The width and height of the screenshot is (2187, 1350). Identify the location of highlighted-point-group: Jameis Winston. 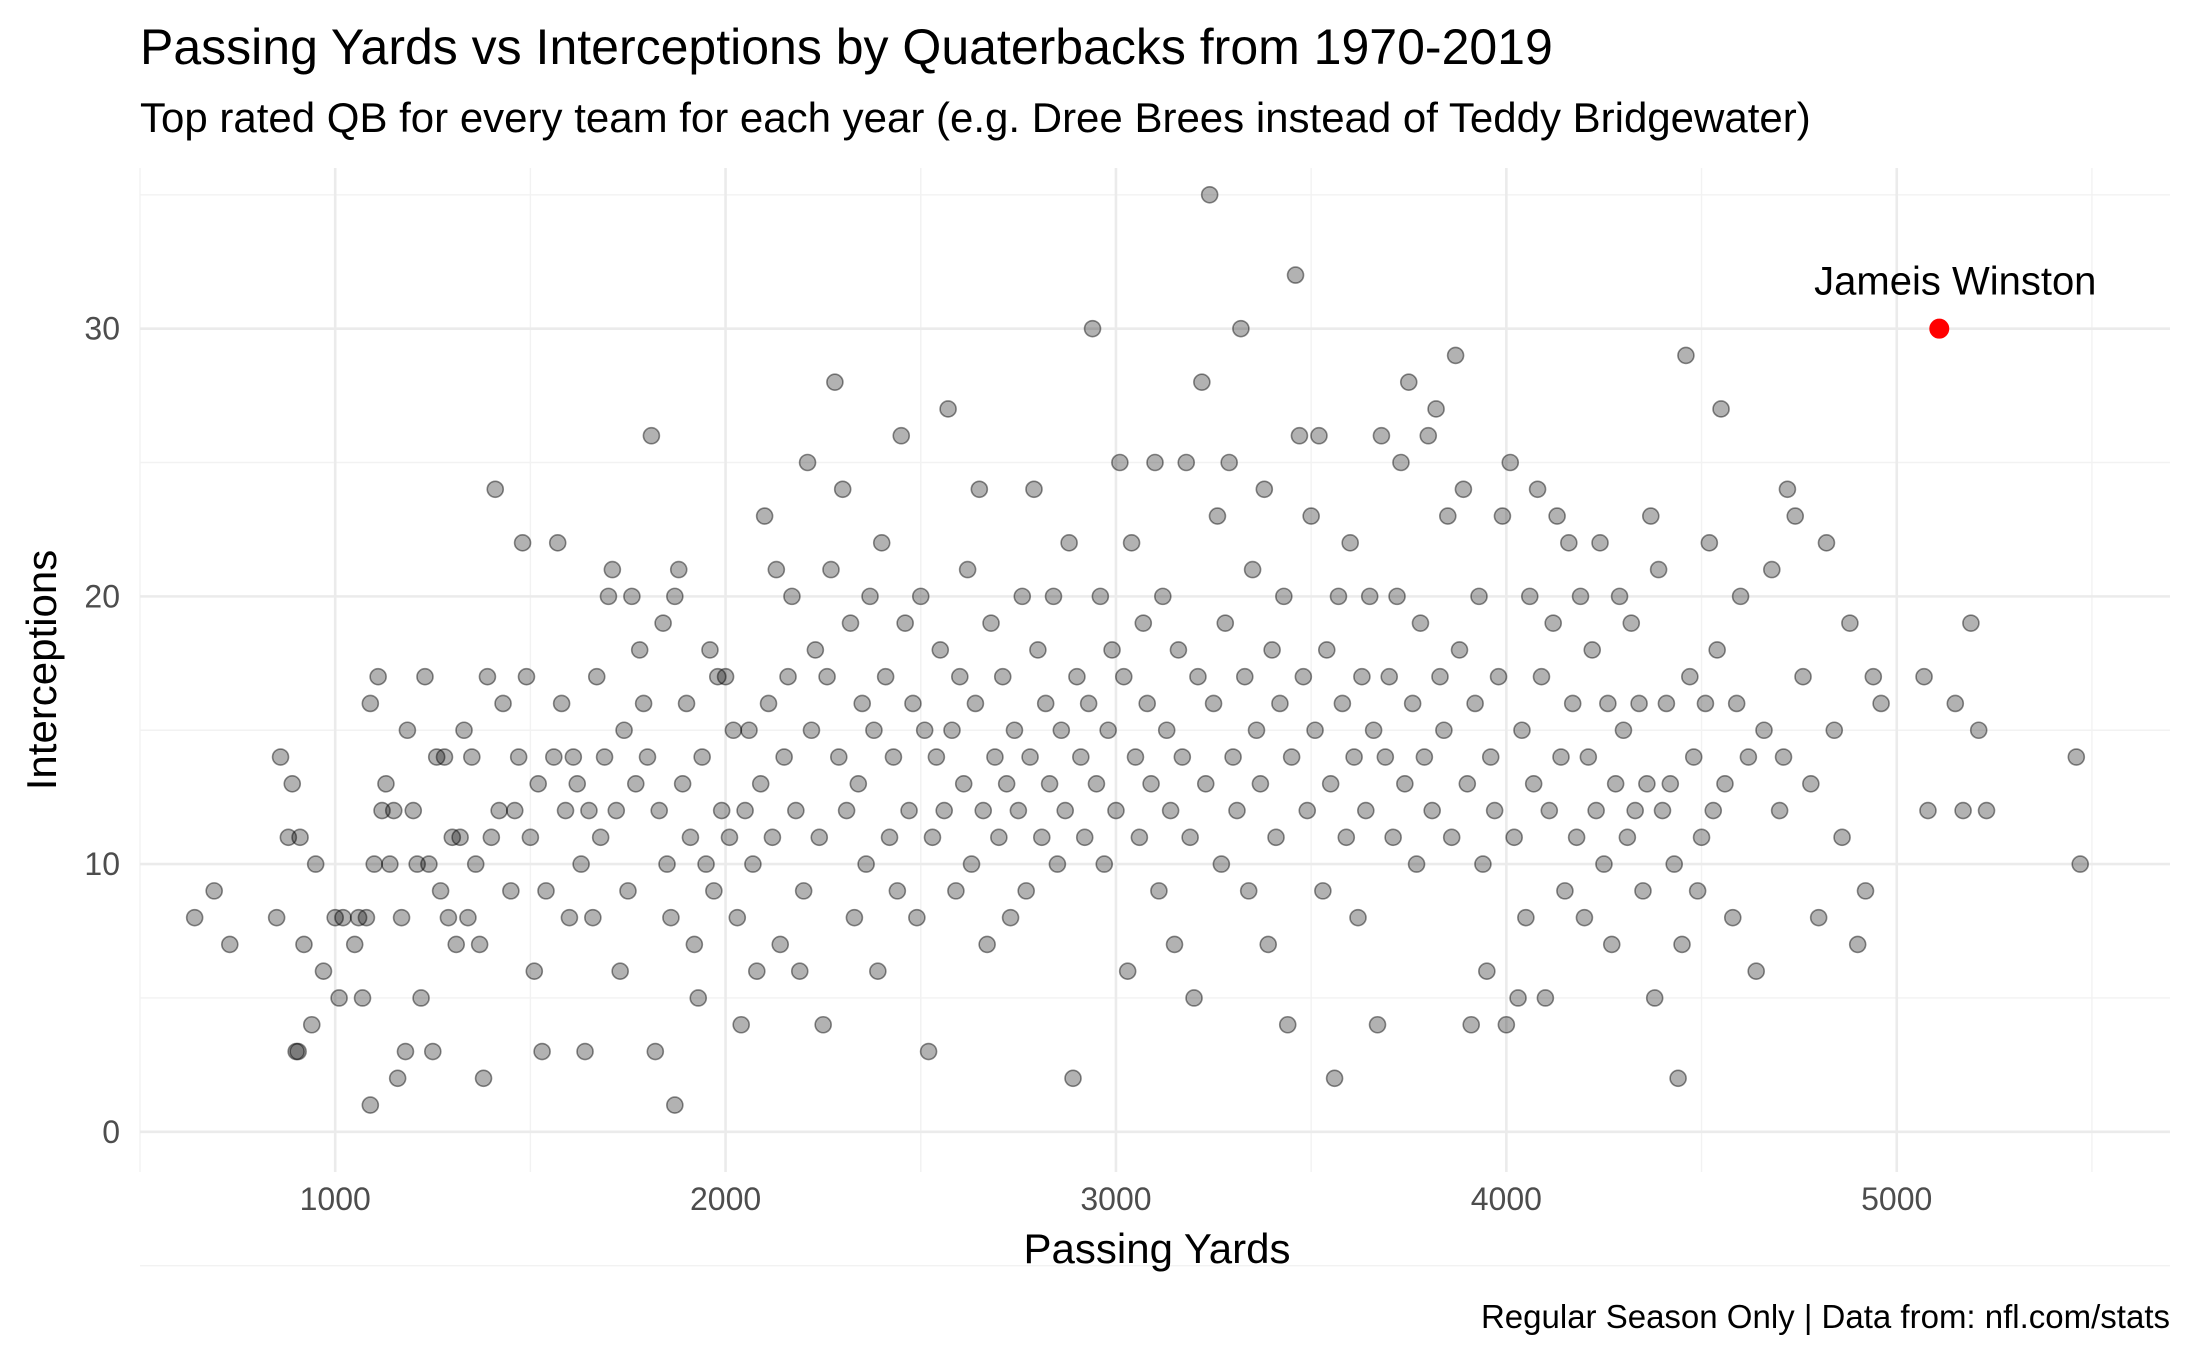
(1955, 299).